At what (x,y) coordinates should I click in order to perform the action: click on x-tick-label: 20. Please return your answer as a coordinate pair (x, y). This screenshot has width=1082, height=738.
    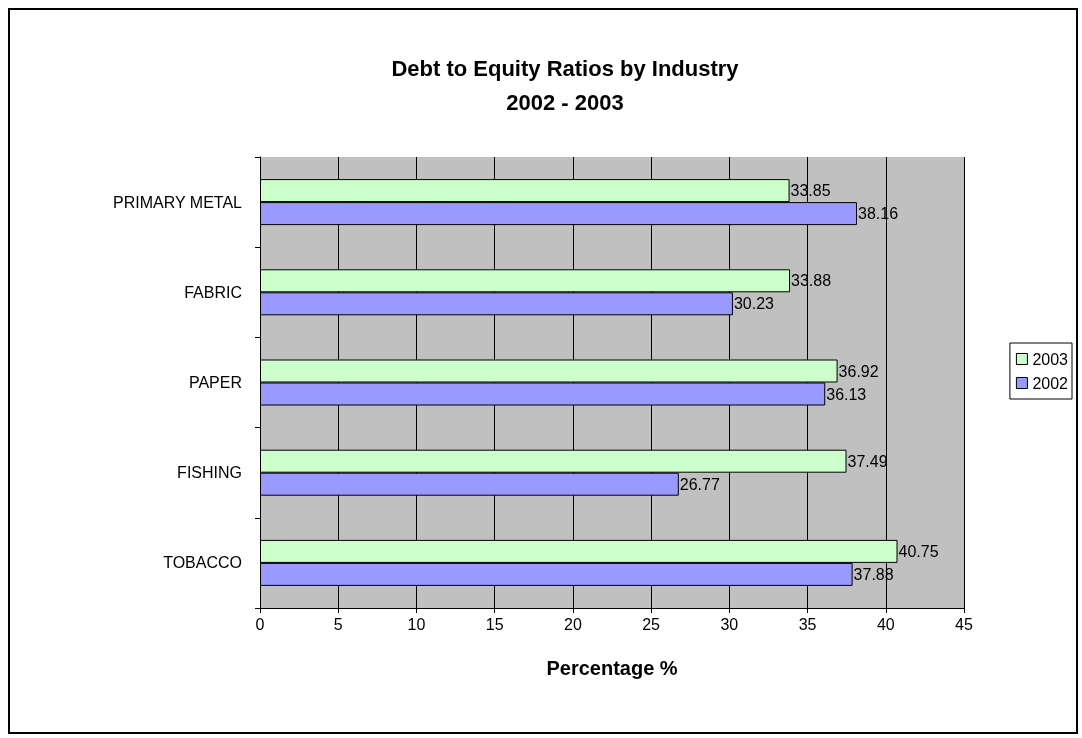
    Looking at the image, I should click on (572, 624).